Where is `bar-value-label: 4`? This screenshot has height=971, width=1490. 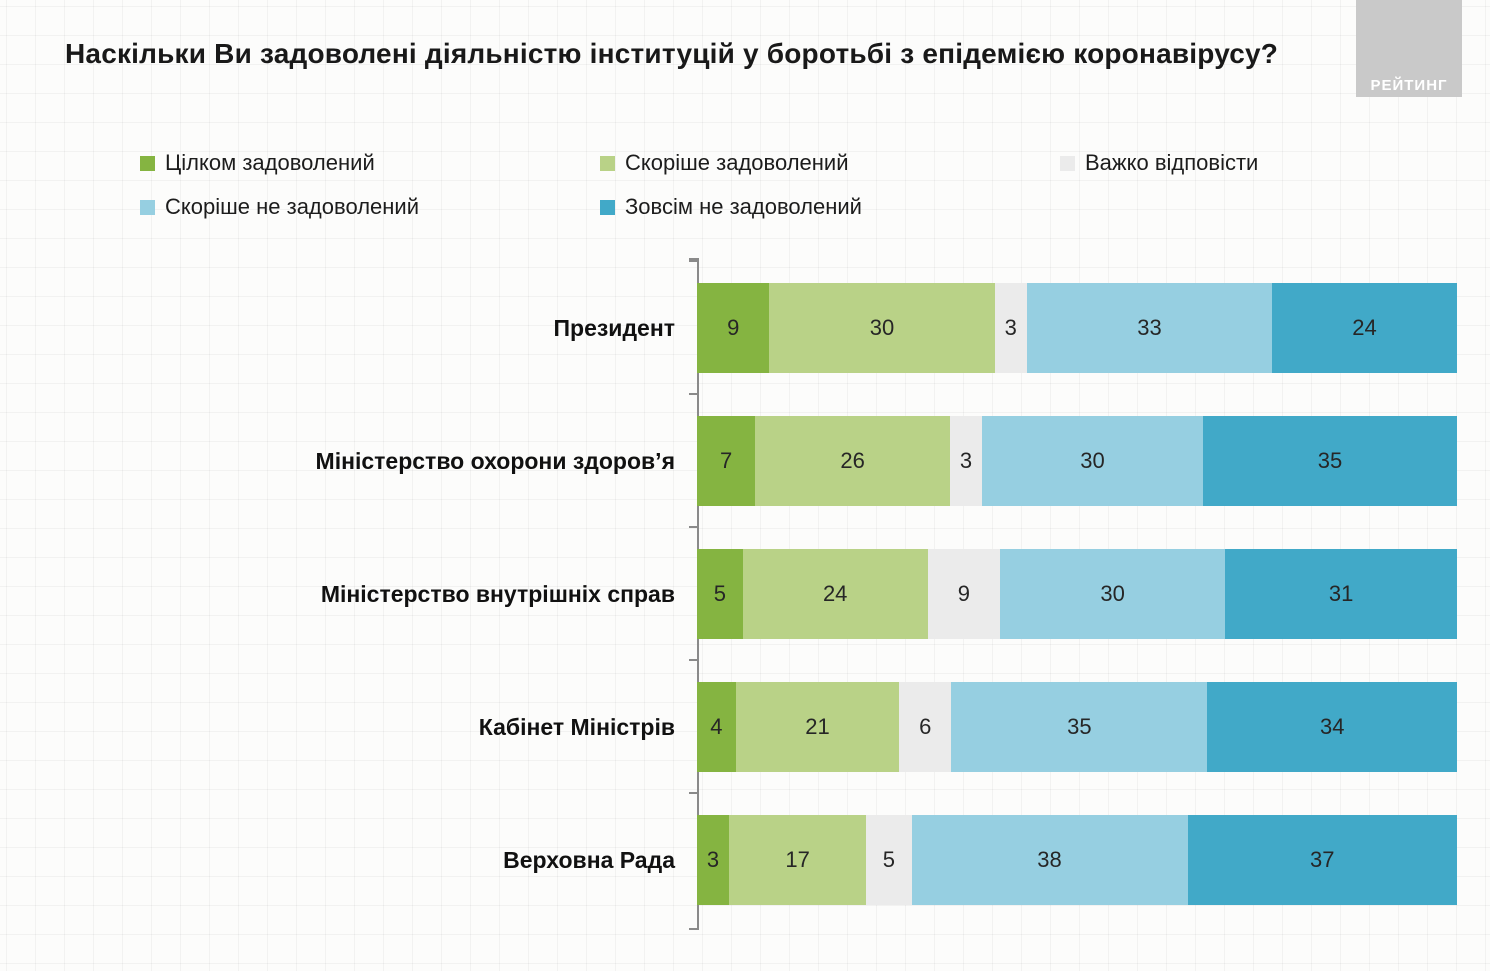
bar-value-label: 4 is located at coordinates (716, 726).